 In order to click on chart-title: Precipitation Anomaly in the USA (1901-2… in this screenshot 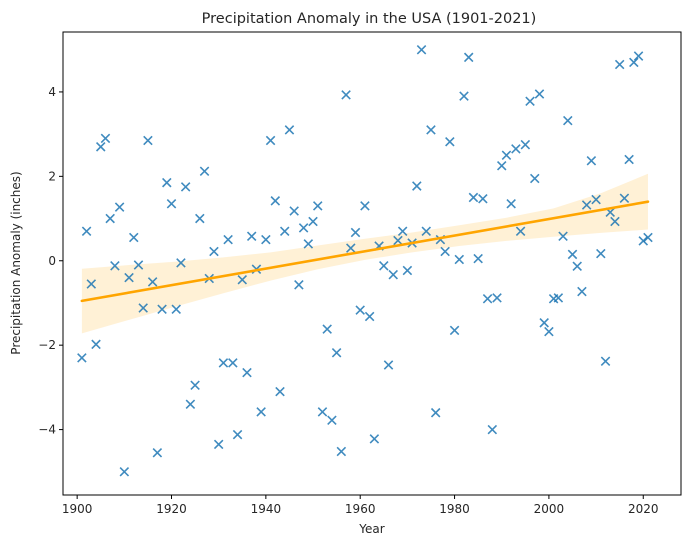, I will do `click(369, 19)`.